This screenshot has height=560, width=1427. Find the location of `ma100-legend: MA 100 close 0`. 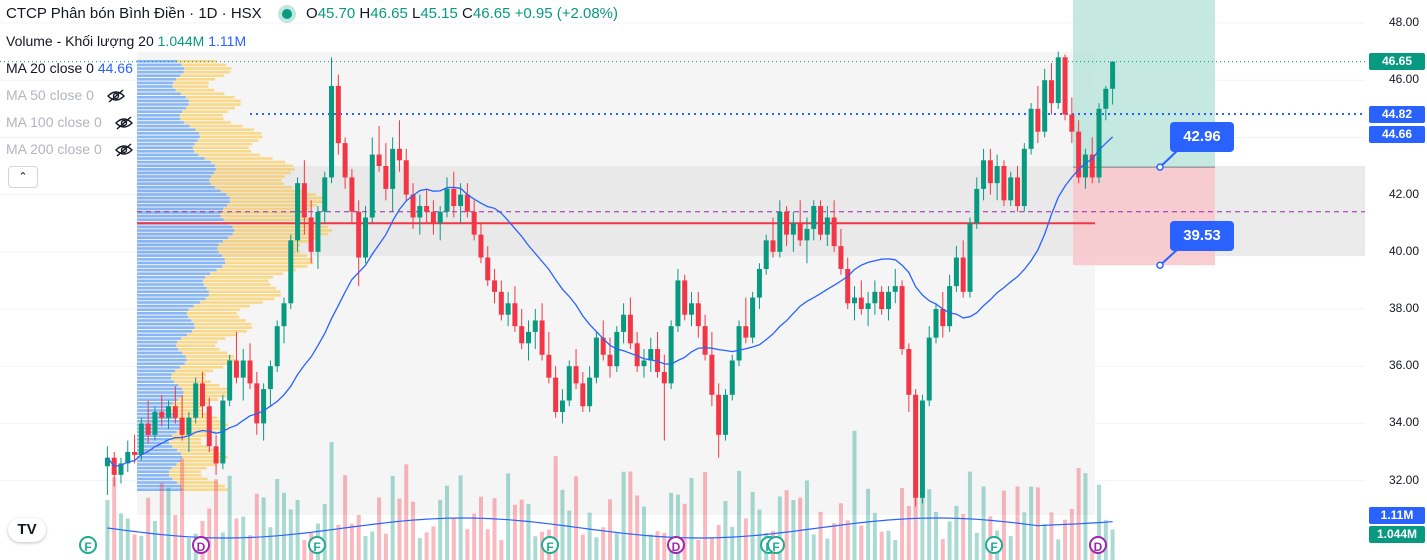

ma100-legend: MA 100 close 0 is located at coordinates (70, 122).